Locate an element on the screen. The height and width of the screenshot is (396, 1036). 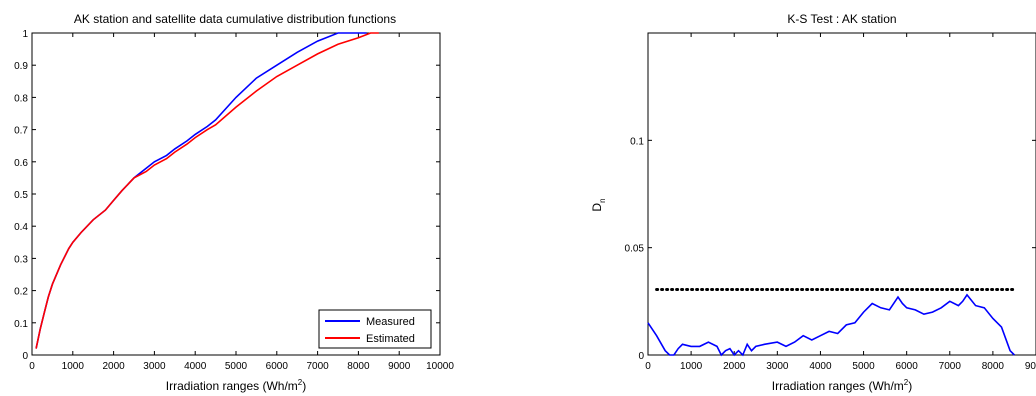
cdf-ytick-label: 0.7 is located at coordinates (21, 131).